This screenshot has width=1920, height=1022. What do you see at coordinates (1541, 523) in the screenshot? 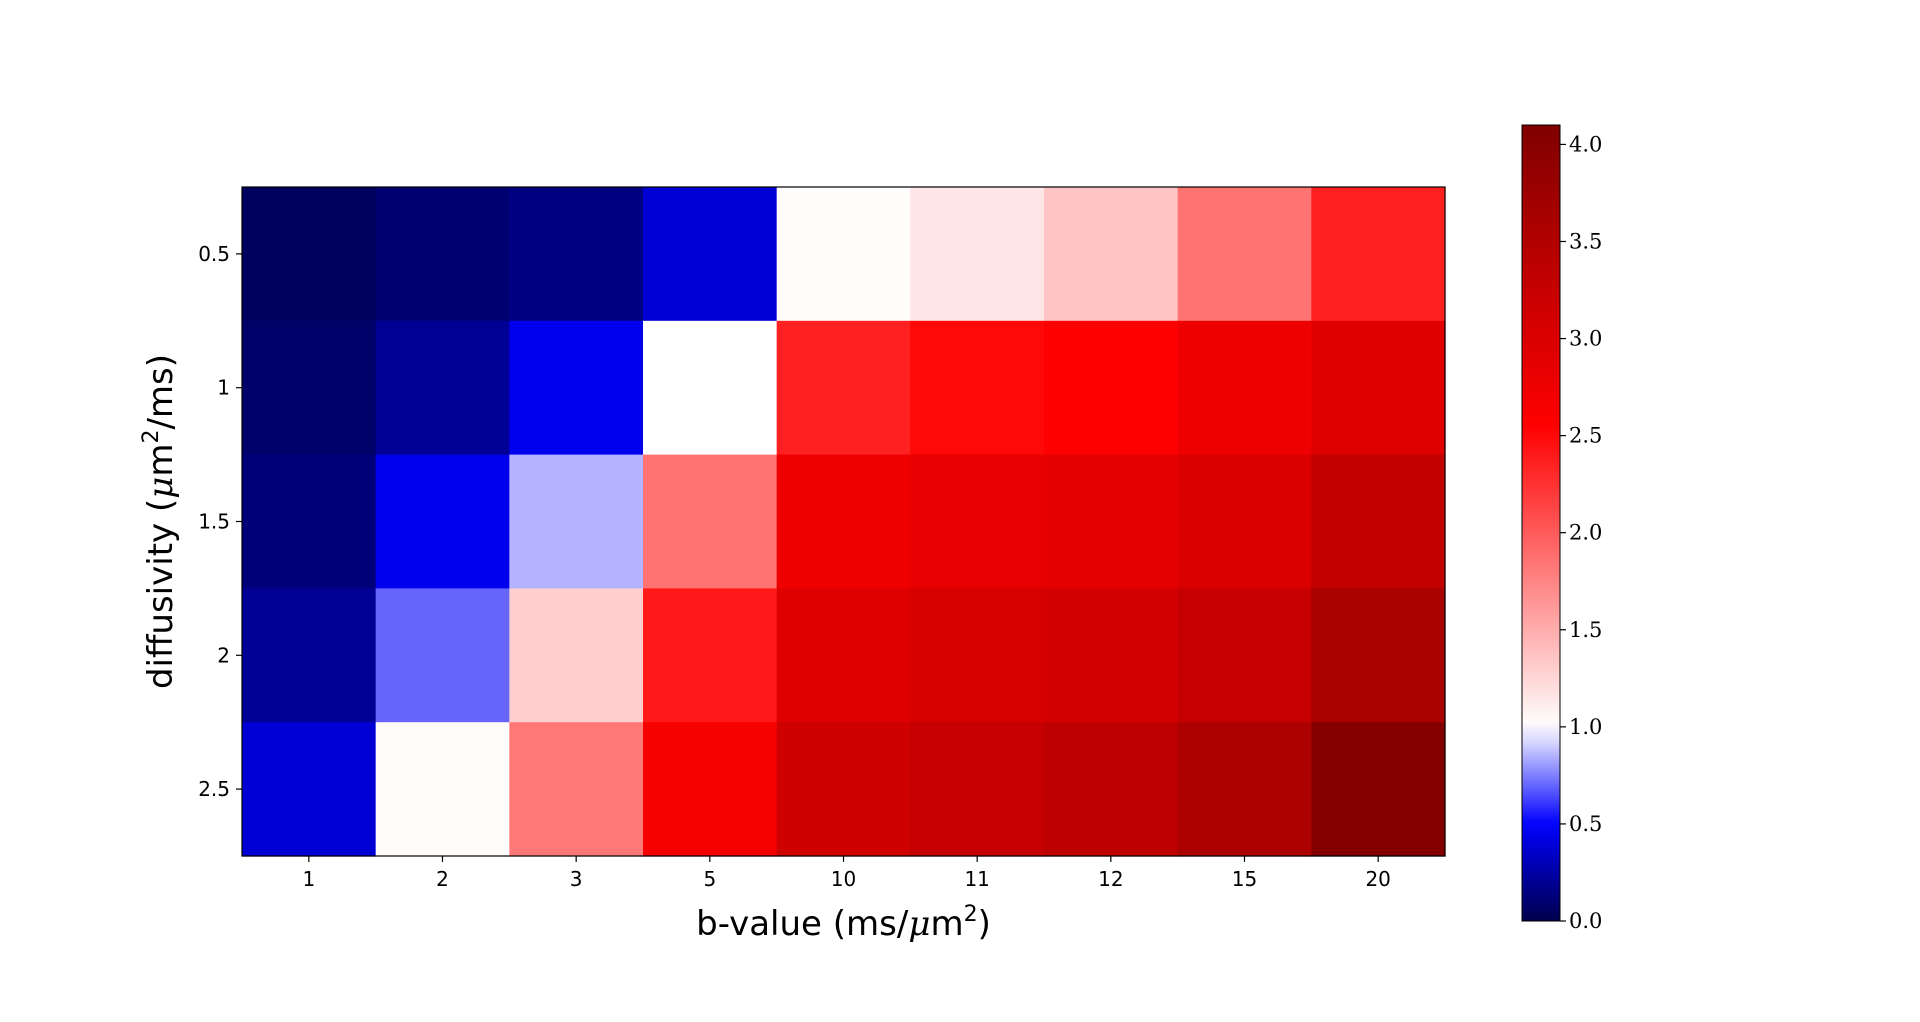
I see `colorbar` at bounding box center [1541, 523].